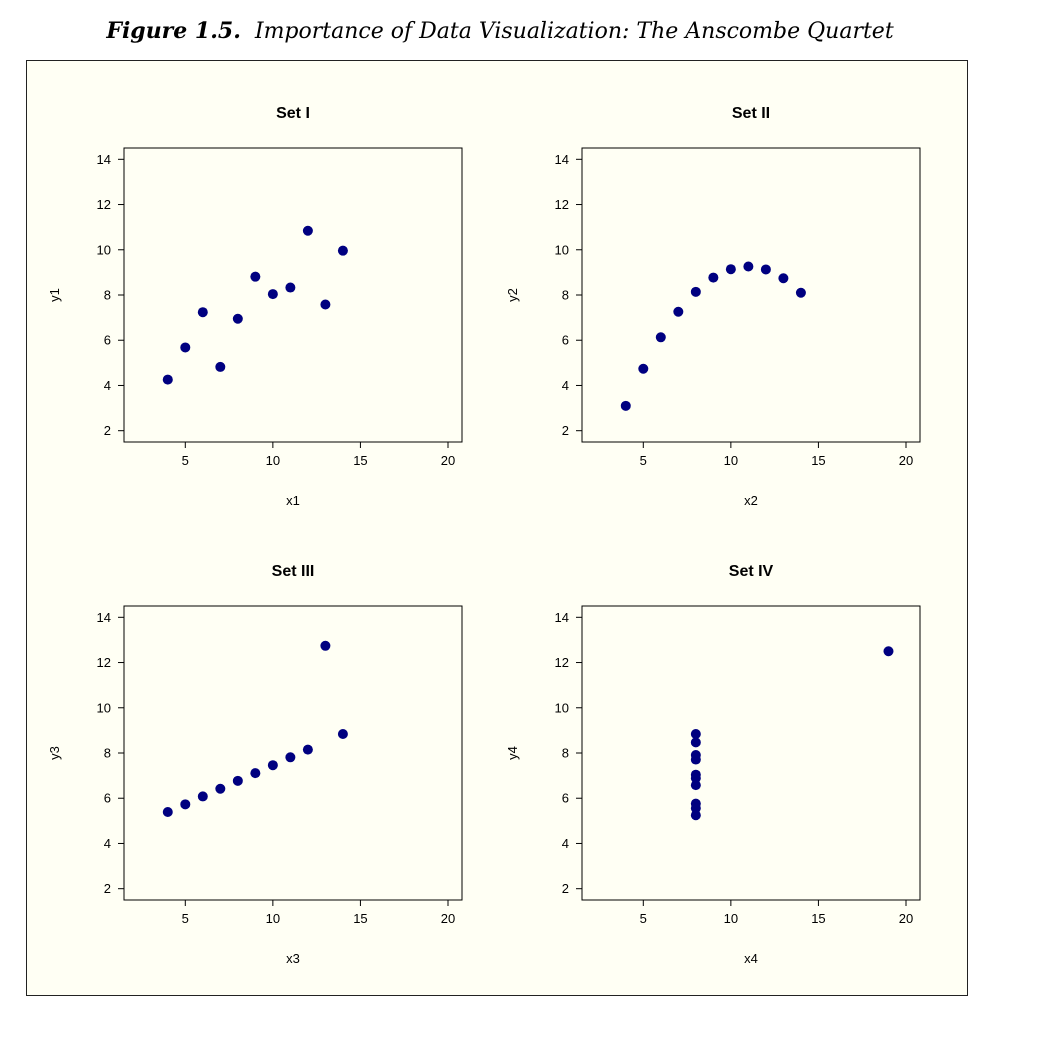 This screenshot has width=1038, height=1062. I want to click on y-axis-label: y3, so click(54, 753).